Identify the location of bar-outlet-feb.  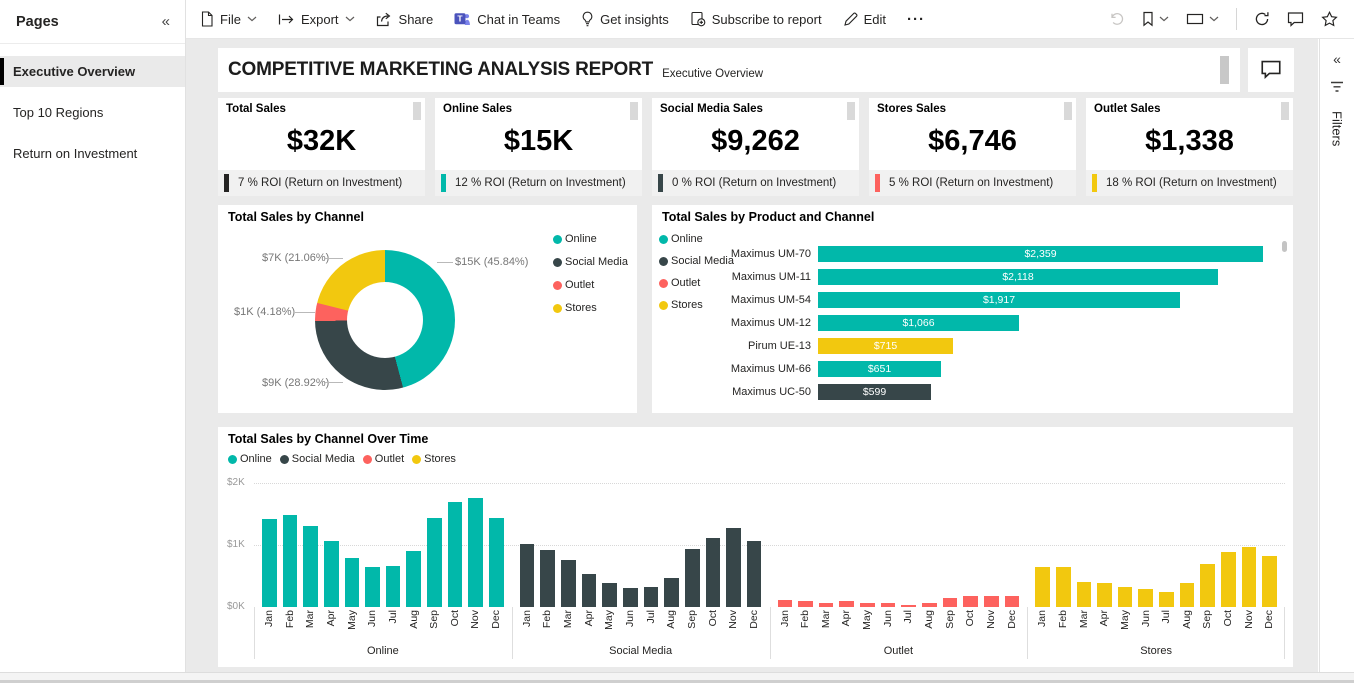
(805, 604).